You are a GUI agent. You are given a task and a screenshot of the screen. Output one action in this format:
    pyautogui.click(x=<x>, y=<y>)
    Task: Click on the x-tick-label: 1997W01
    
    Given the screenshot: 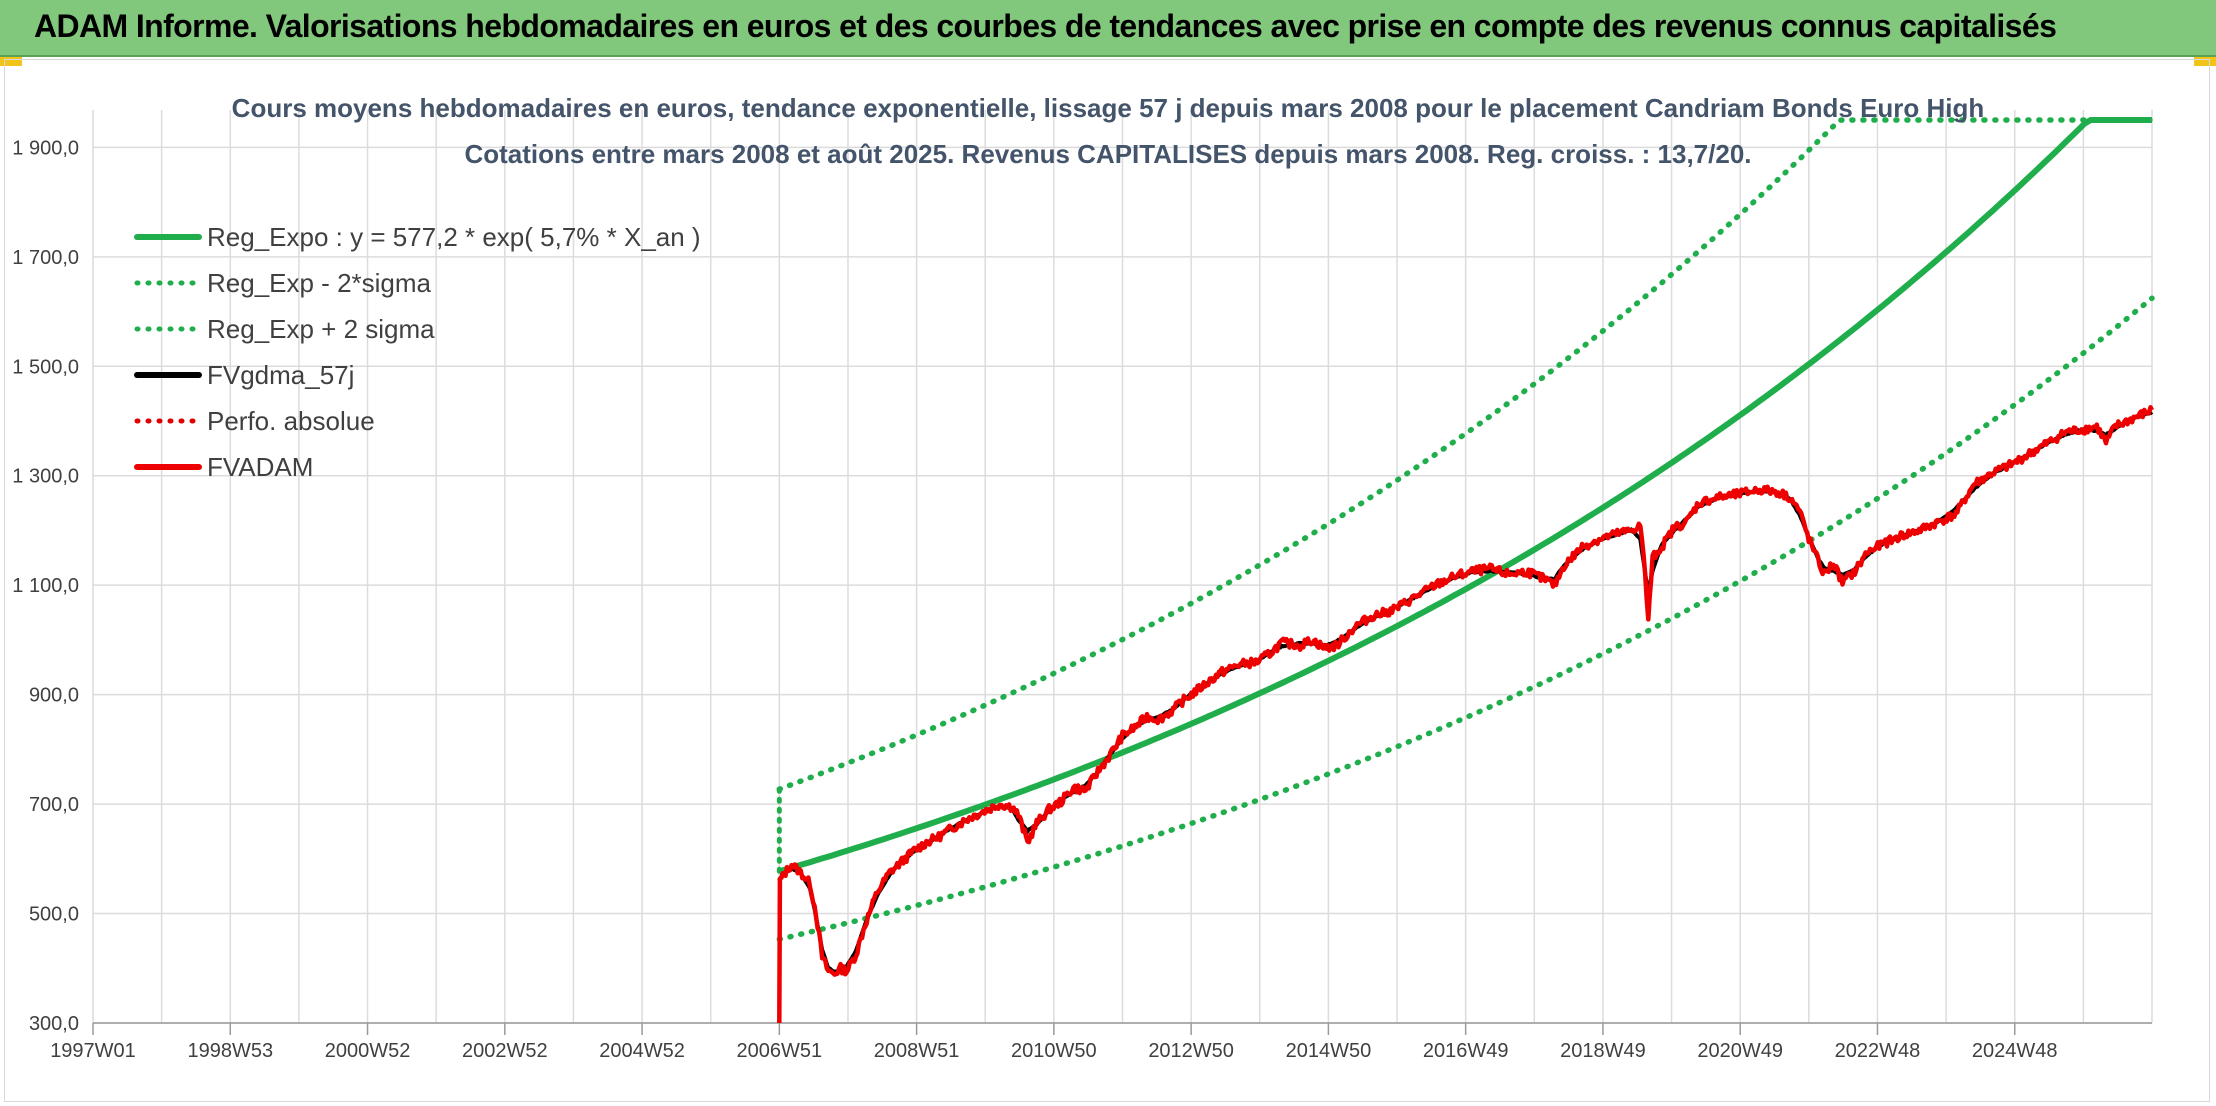 What is the action you would take?
    pyautogui.click(x=93, y=1051)
    